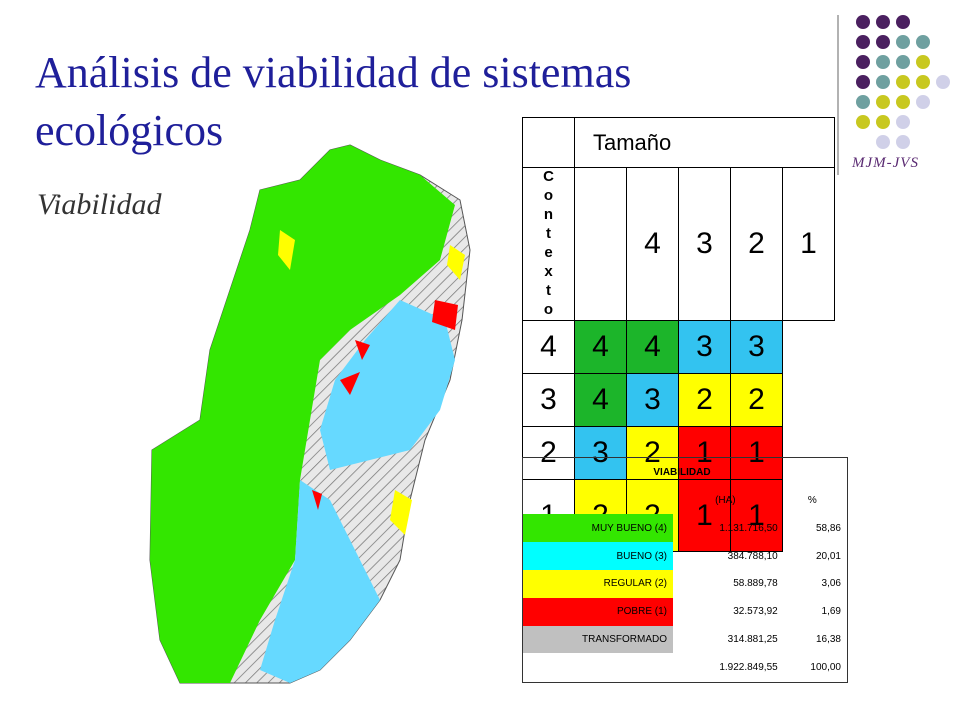 Image resolution: width=960 pixels, height=720 pixels. What do you see at coordinates (685, 667) in the screenshot?
I see `total-row: 1.922.849,55 100,00` at bounding box center [685, 667].